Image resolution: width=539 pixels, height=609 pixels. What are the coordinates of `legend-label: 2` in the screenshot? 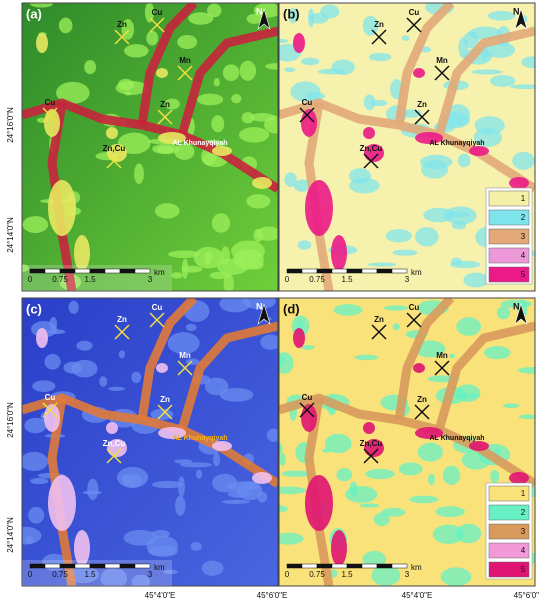 It's located at (523, 512).